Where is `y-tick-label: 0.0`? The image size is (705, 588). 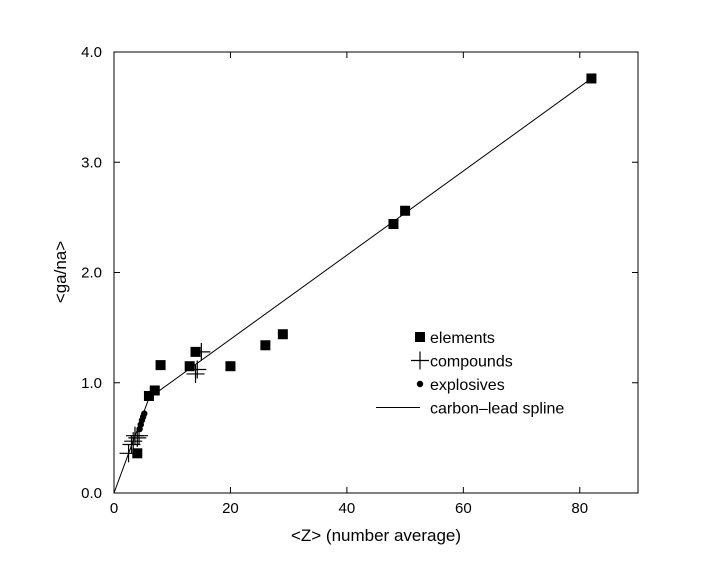 y-tick-label: 0.0 is located at coordinates (91, 493).